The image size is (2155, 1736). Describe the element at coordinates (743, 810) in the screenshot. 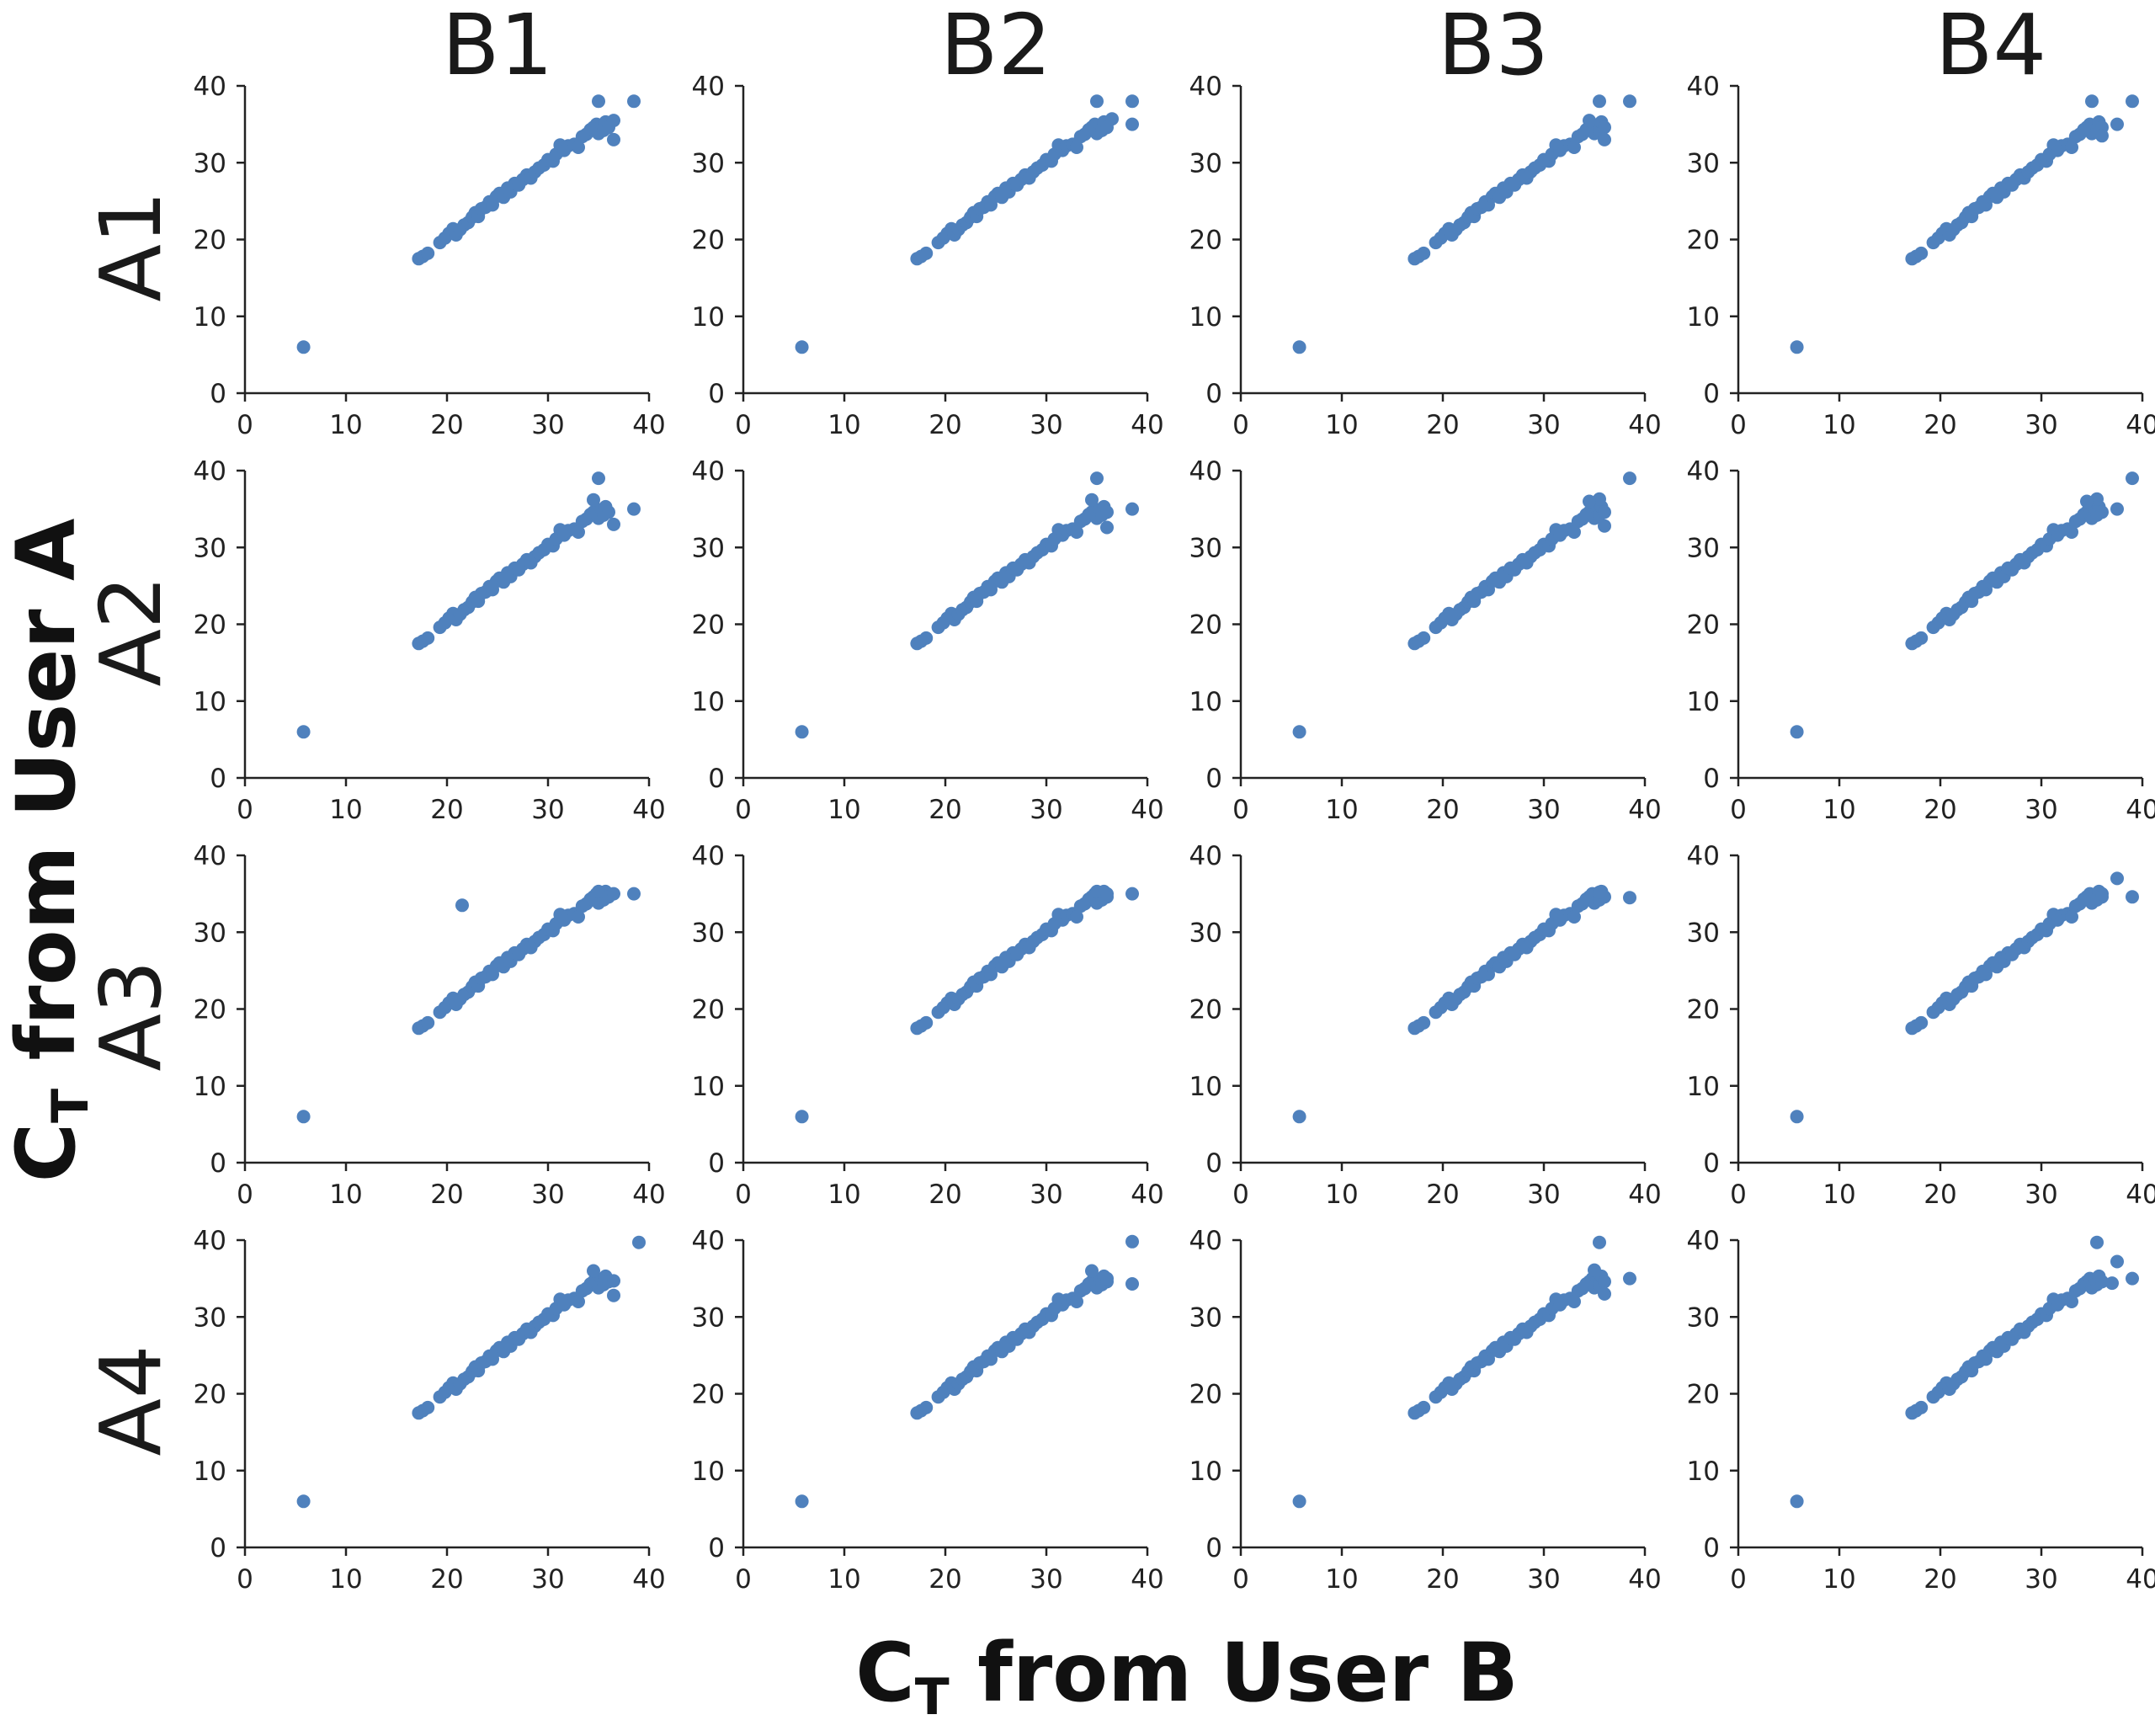

I see `x-tick-label: 0` at that location.